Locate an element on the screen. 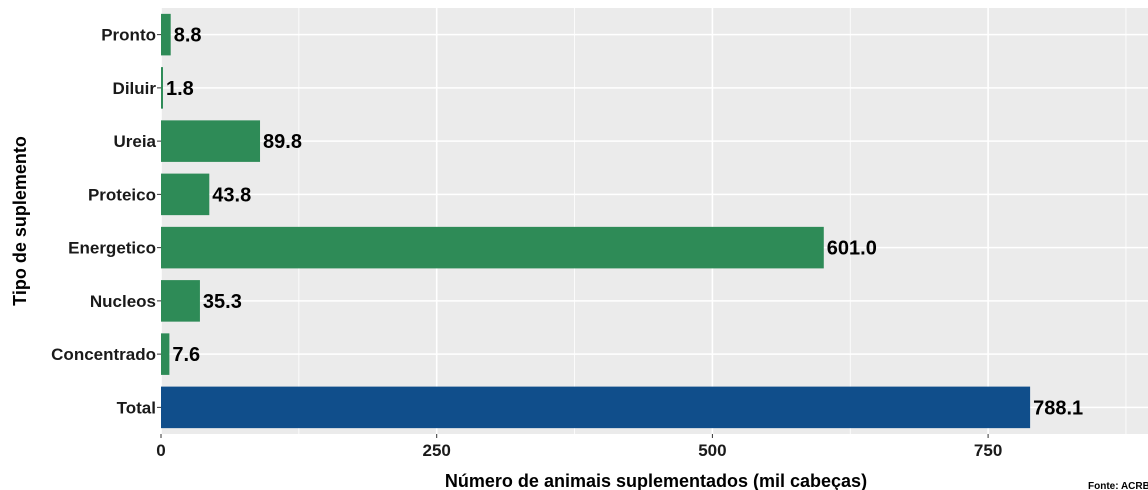 Image resolution: width=1148 pixels, height=490 pixels. x-tick-label: 500 is located at coordinates (712, 450).